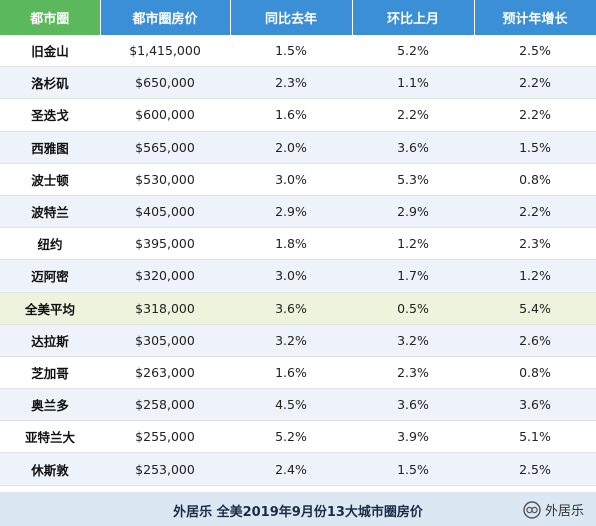  Describe the element at coordinates (291, 51) in the screenshot. I see `cell-yoy: 1.5%` at that location.